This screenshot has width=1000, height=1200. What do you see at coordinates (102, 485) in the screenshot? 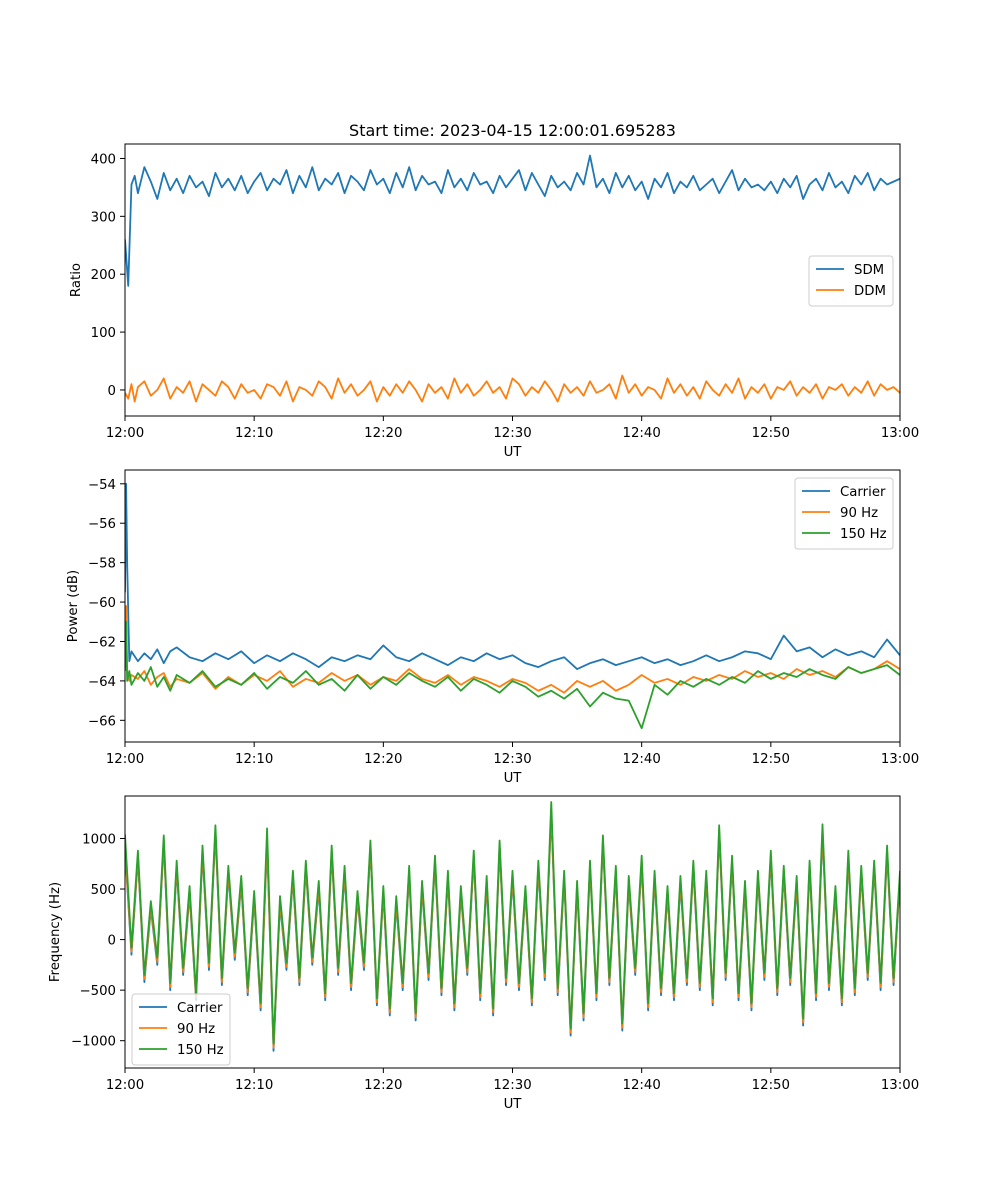
I see `y-tick-label: −54` at bounding box center [102, 485].